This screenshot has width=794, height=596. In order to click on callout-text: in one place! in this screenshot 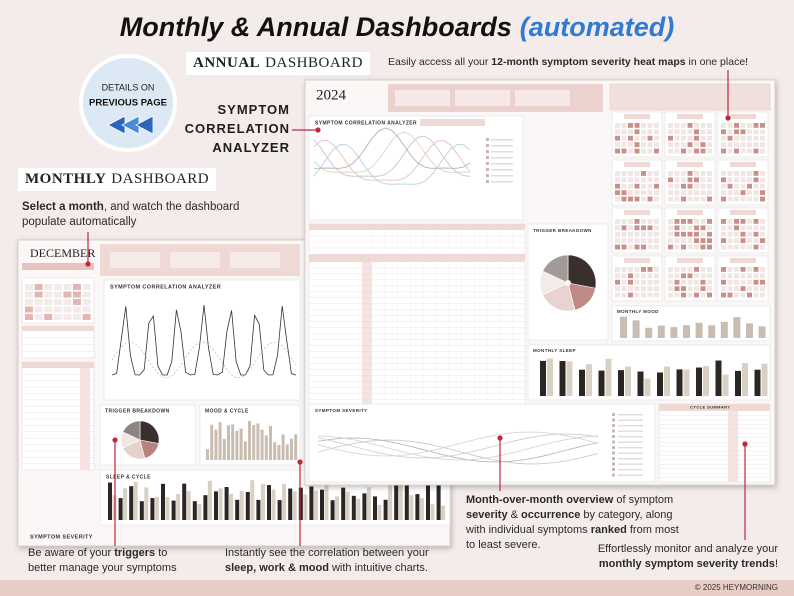, I will do `click(717, 62)`.